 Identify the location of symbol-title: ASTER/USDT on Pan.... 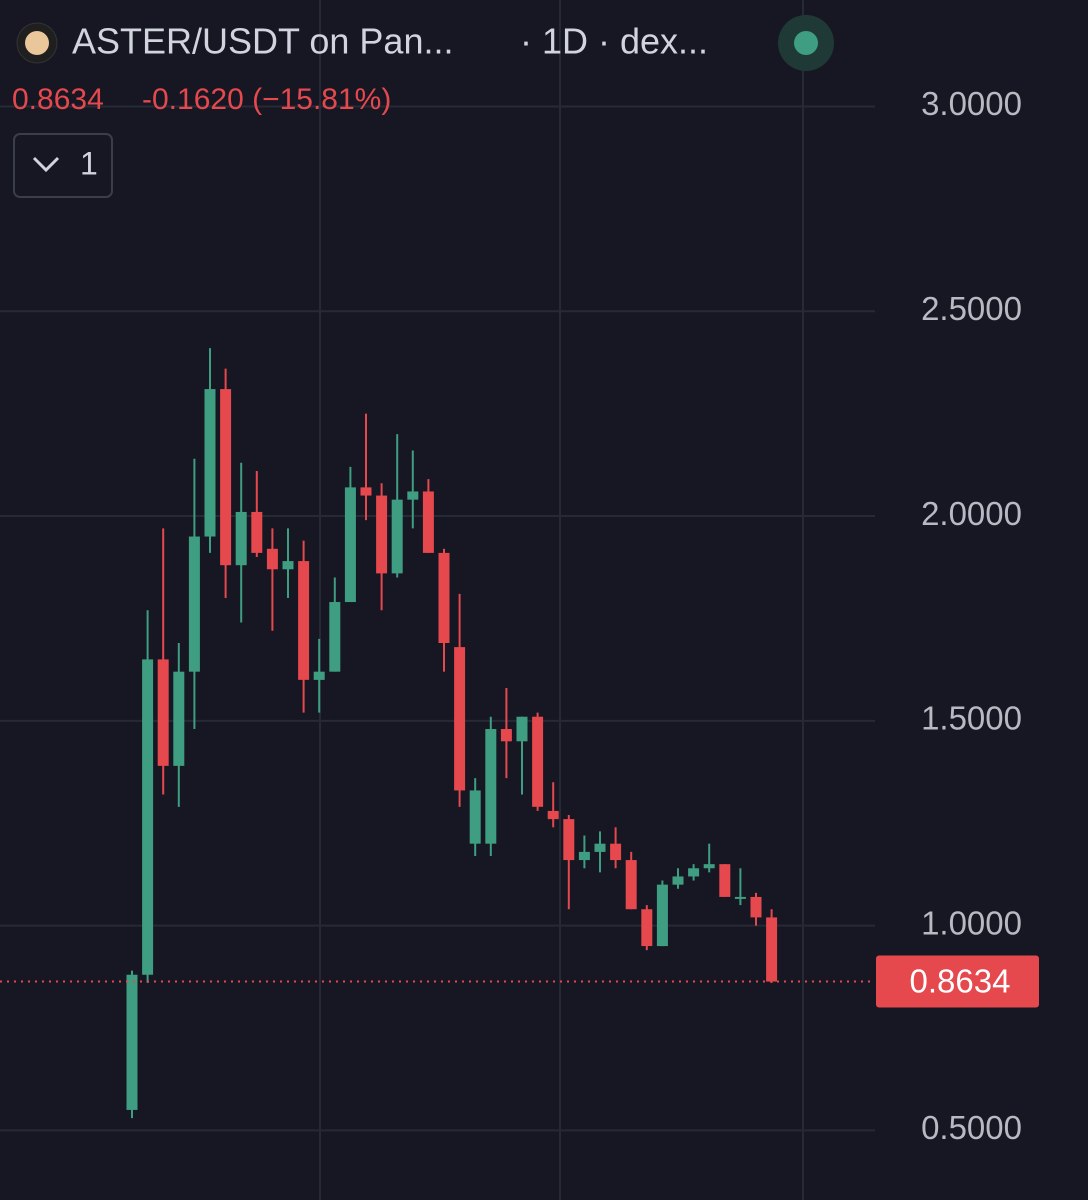
(262, 41).